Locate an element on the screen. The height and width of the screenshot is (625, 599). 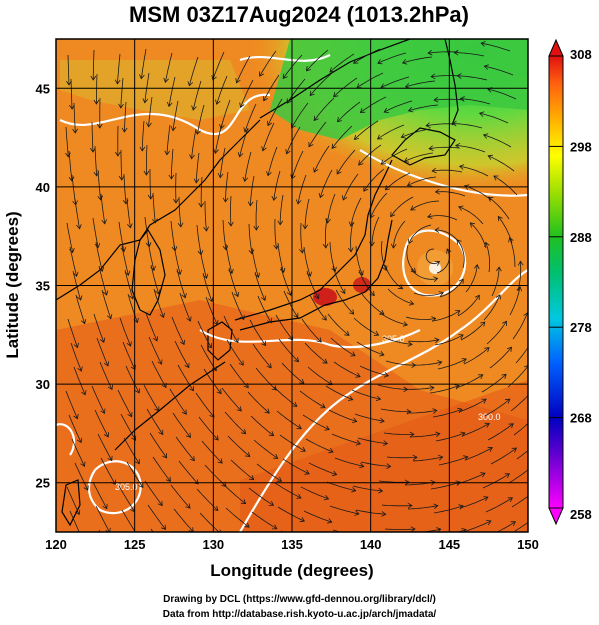
x-tick-label: 140 is located at coordinates (371, 544).